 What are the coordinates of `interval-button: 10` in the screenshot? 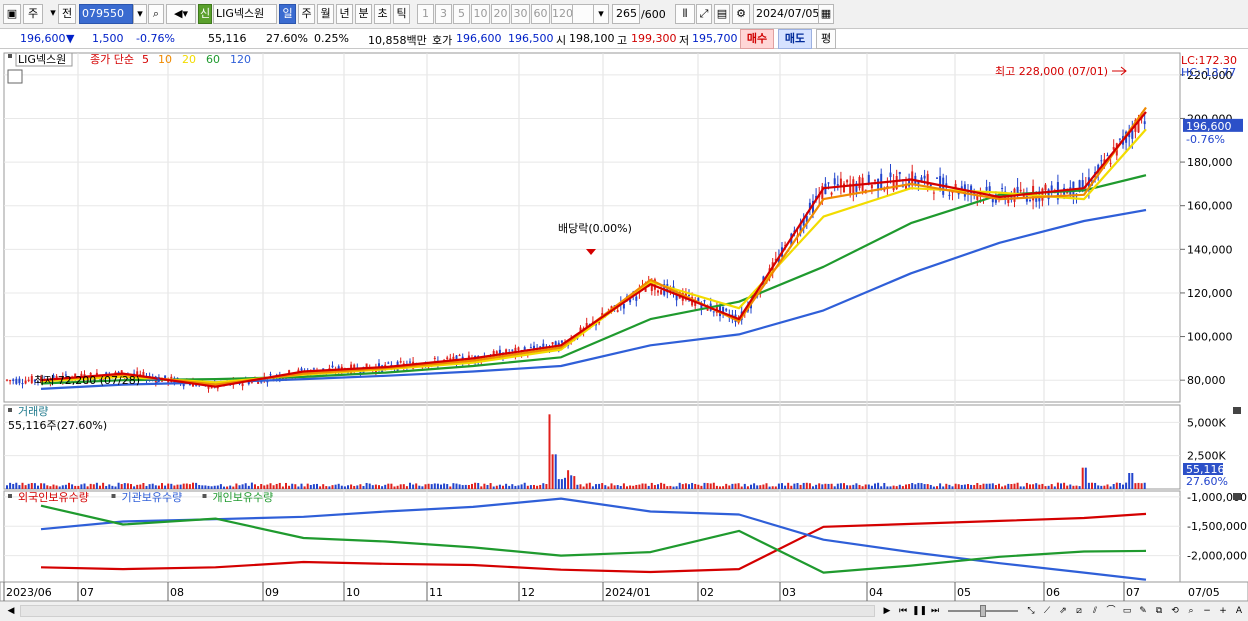 It's located at (480, 14).